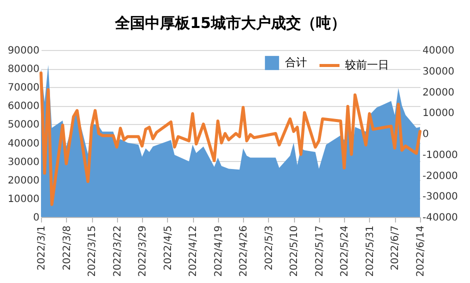 The width and height of the screenshot is (470, 283). What do you see at coordinates (118, 251) in the screenshot?
I see `x-tick-label: 2022/3/22` at bounding box center [118, 251].